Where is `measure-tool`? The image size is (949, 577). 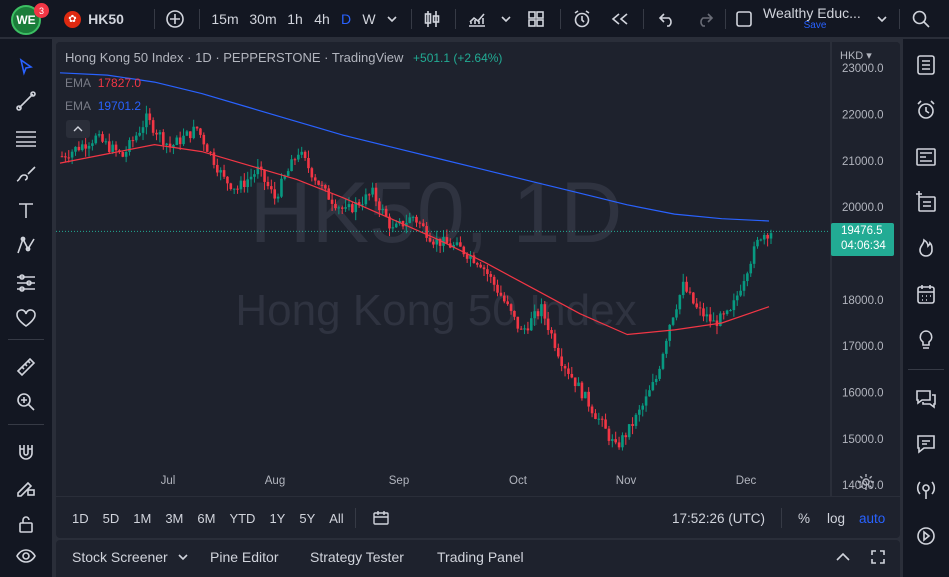 measure-tool is located at coordinates (26, 367).